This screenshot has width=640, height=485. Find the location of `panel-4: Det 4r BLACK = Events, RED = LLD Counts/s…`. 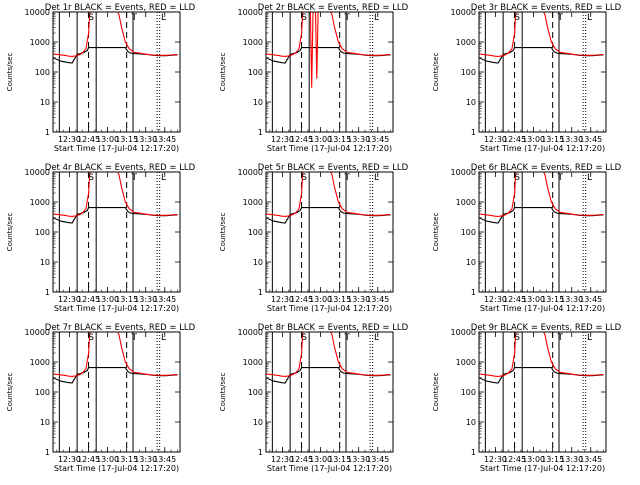

panel-4: Det 4r BLACK = Events, RED = LLD Counts/s… is located at coordinates (101, 238).